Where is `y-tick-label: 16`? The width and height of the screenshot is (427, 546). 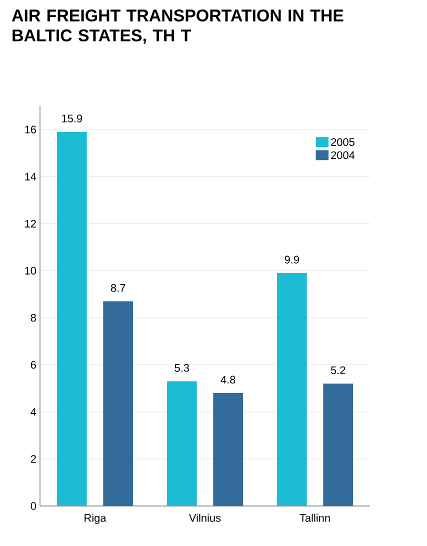
y-tick-label: 16 is located at coordinates (30, 130).